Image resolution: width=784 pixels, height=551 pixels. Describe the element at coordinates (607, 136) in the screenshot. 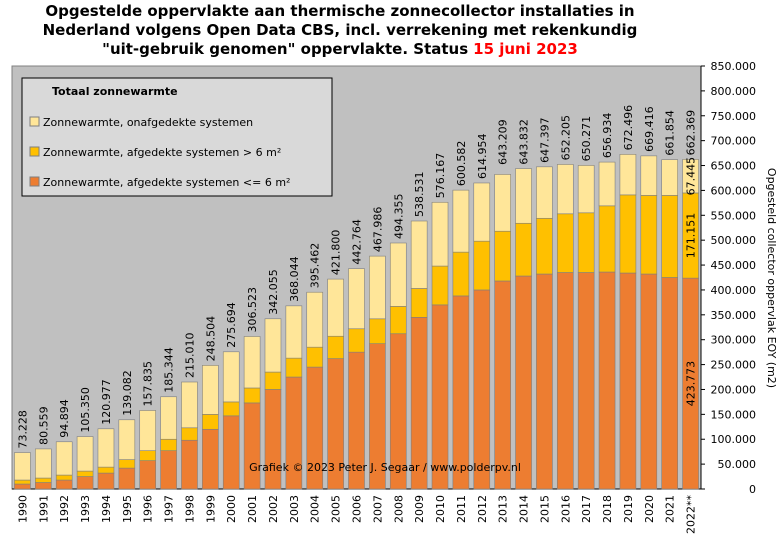

I see `total-label: 656.934` at that location.